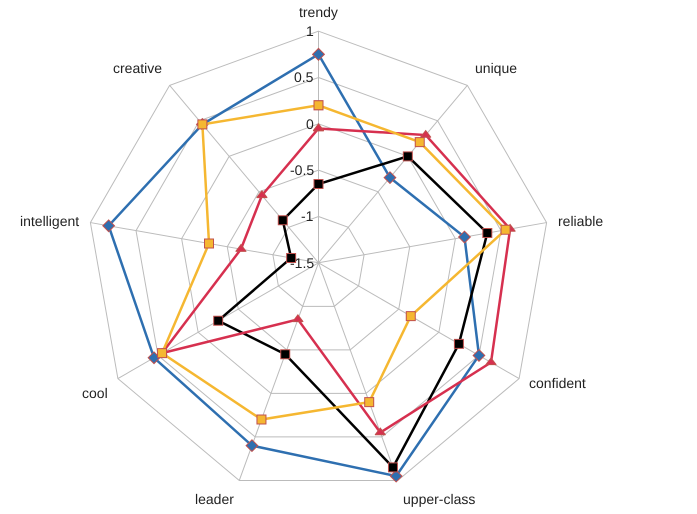 The image size is (697, 514). I want to click on spoke-label: creative, so click(137, 68).